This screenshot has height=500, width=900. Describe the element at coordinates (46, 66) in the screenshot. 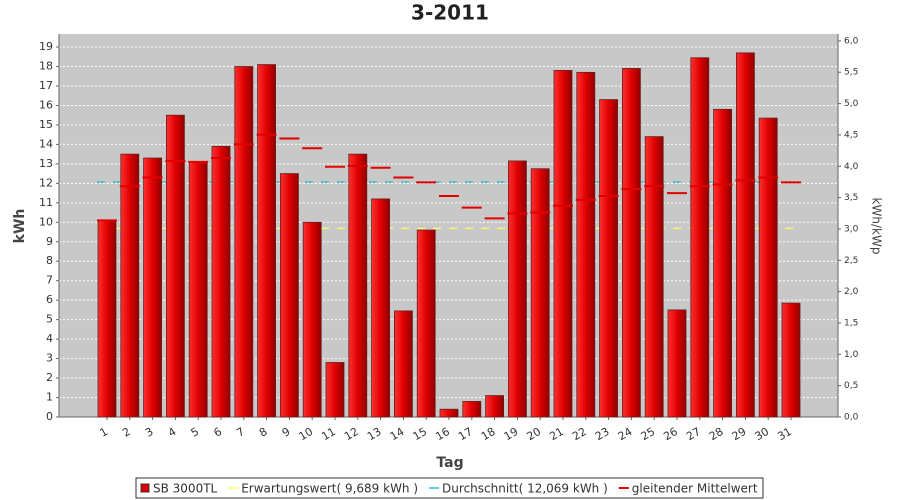

I see `y-tick-label: 18` at that location.